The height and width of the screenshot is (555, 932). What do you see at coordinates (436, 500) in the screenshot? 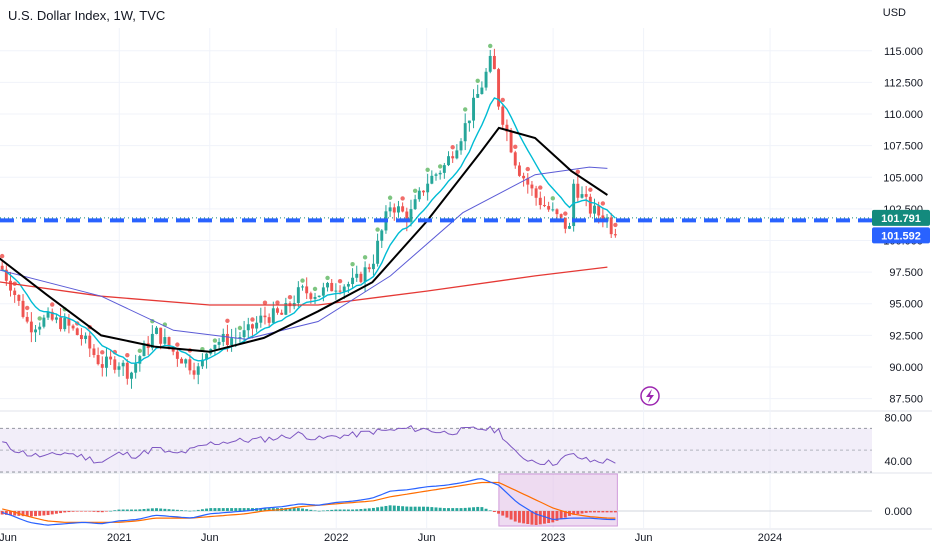
I see `macd-pane` at bounding box center [436, 500].